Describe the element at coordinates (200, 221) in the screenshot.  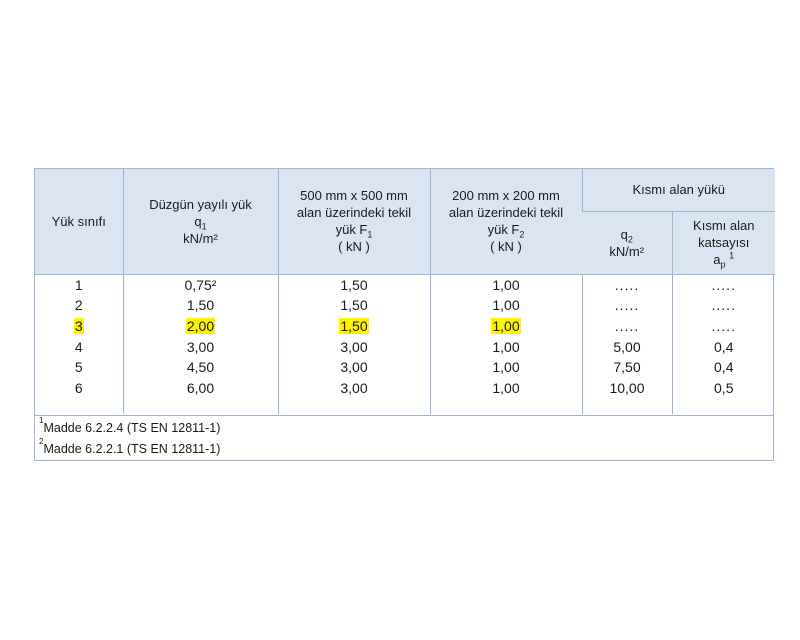
I see `header-uniform-load: Düzgün yayılı yük q1 kN/m²` at that location.